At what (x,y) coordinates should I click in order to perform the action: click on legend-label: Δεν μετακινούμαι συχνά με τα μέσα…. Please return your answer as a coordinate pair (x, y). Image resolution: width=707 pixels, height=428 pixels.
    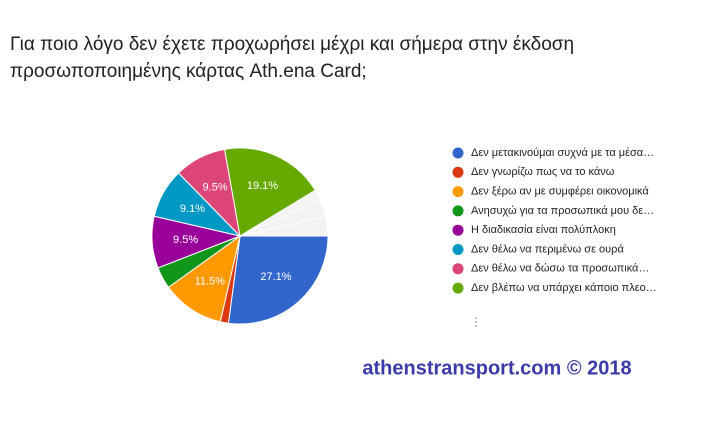
    Looking at the image, I should click on (562, 153).